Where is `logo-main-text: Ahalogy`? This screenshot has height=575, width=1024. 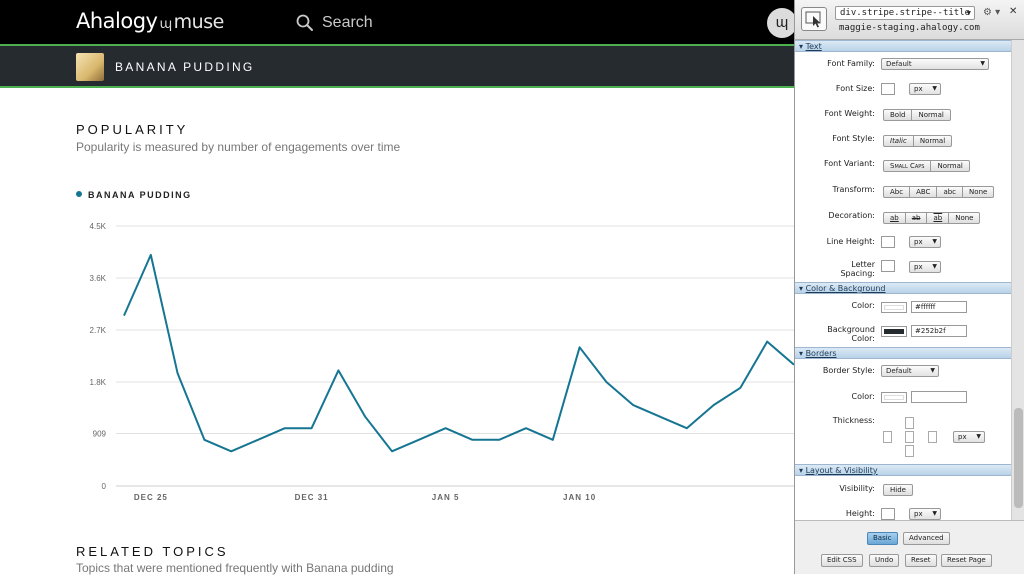 logo-main-text: Ahalogy is located at coordinates (117, 21).